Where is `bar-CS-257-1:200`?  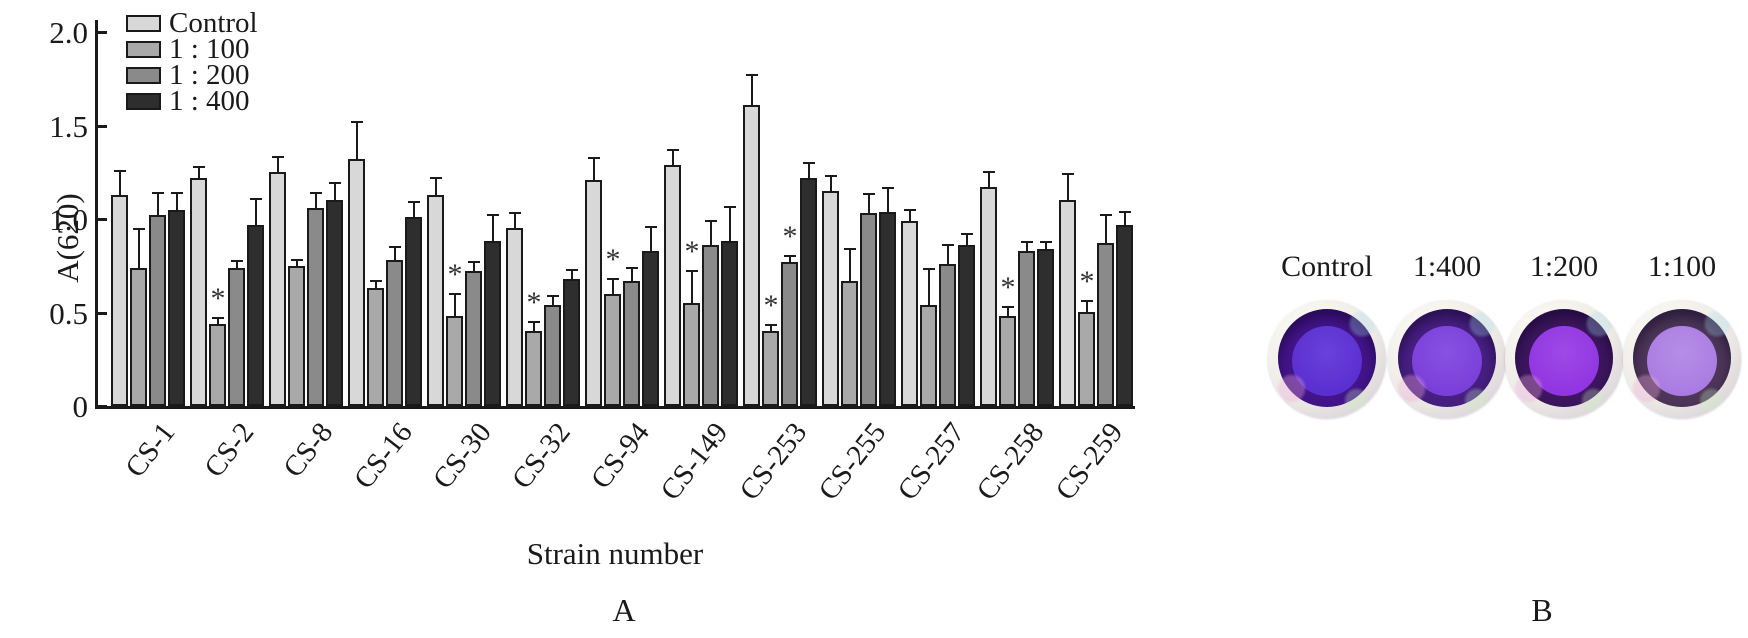
bar-CS-257-1:200 is located at coordinates (947, 335).